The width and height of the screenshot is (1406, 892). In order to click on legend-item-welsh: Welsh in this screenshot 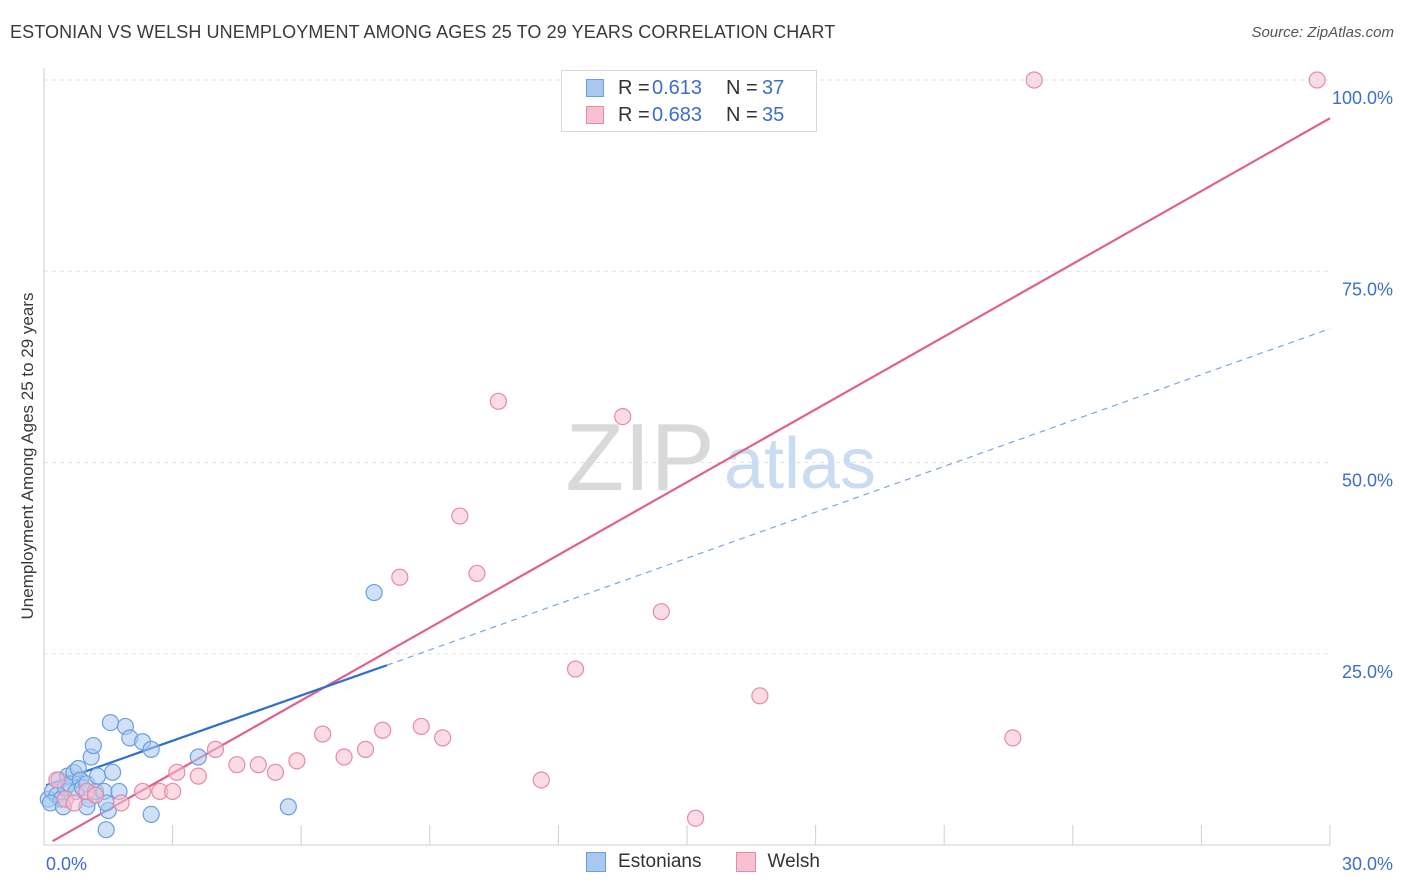, I will do `click(777, 862)`.